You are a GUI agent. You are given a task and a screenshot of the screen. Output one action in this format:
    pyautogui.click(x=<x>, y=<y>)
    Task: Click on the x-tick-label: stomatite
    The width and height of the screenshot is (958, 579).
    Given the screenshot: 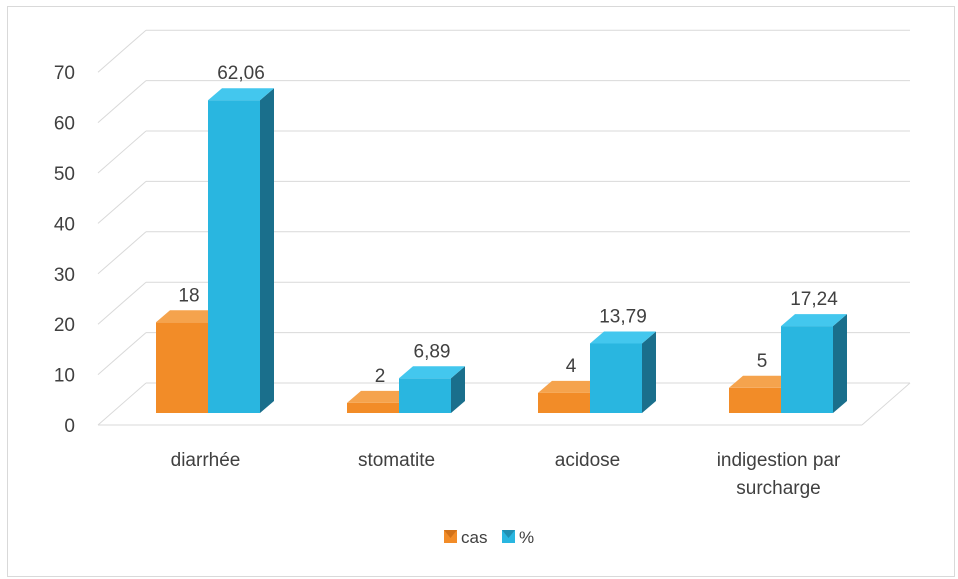 What is the action you would take?
    pyautogui.click(x=396, y=460)
    